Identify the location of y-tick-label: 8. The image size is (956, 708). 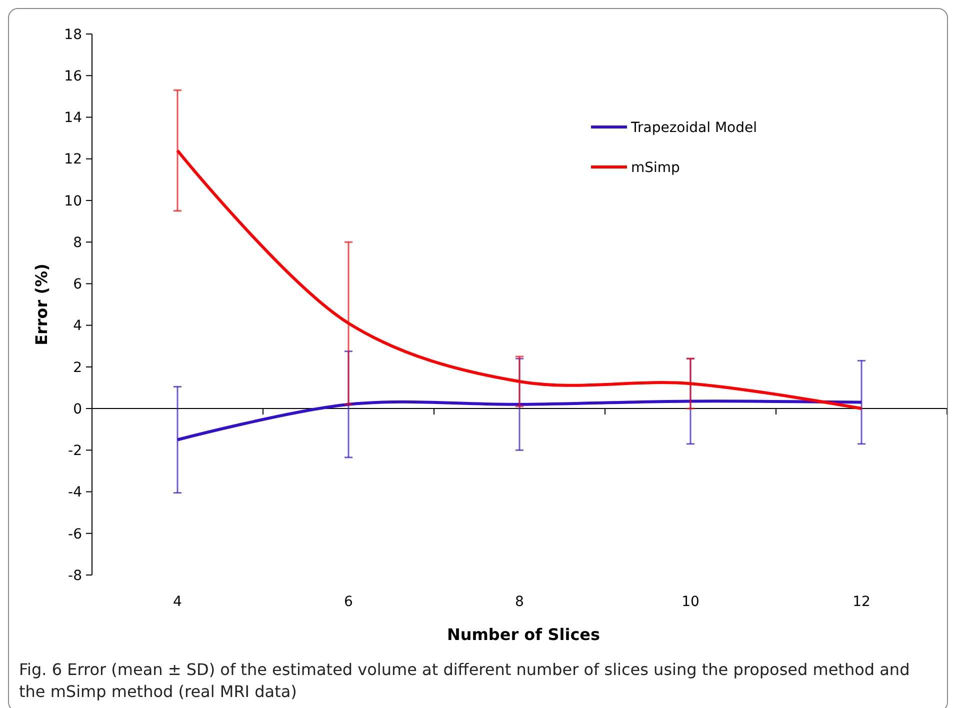
(77, 242).